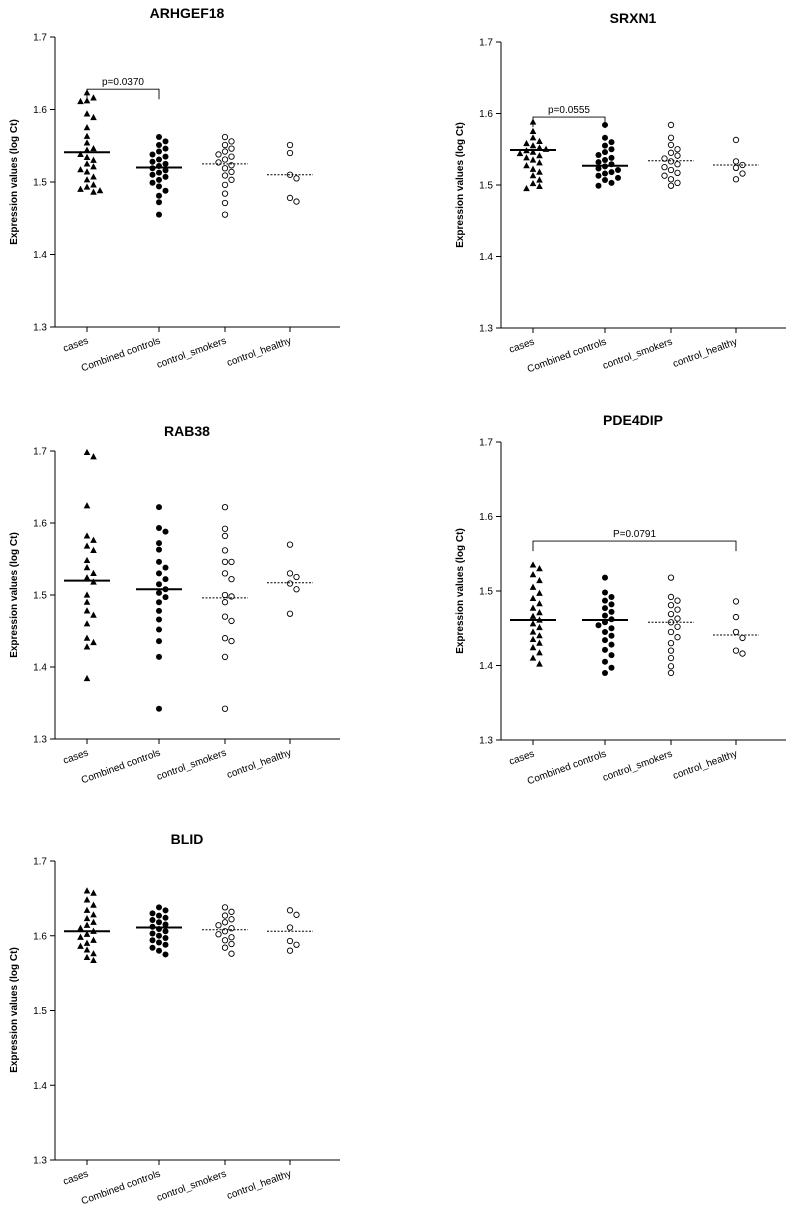 Image resolution: width=792 pixels, height=1221 pixels. I want to click on y-tick-label: 1.6, so click(486, 517).